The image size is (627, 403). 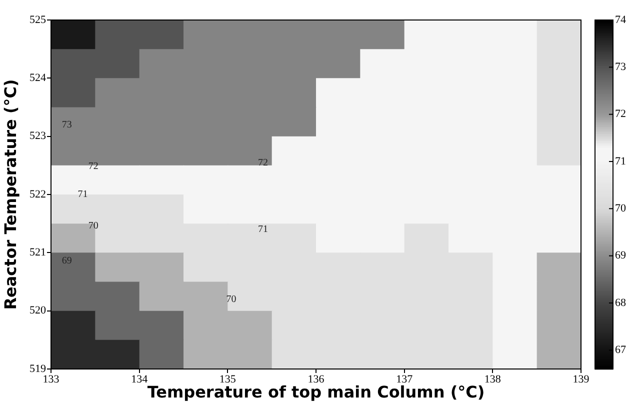 What do you see at coordinates (38, 136) in the screenshot?
I see `y-tick-label: 523` at bounding box center [38, 136].